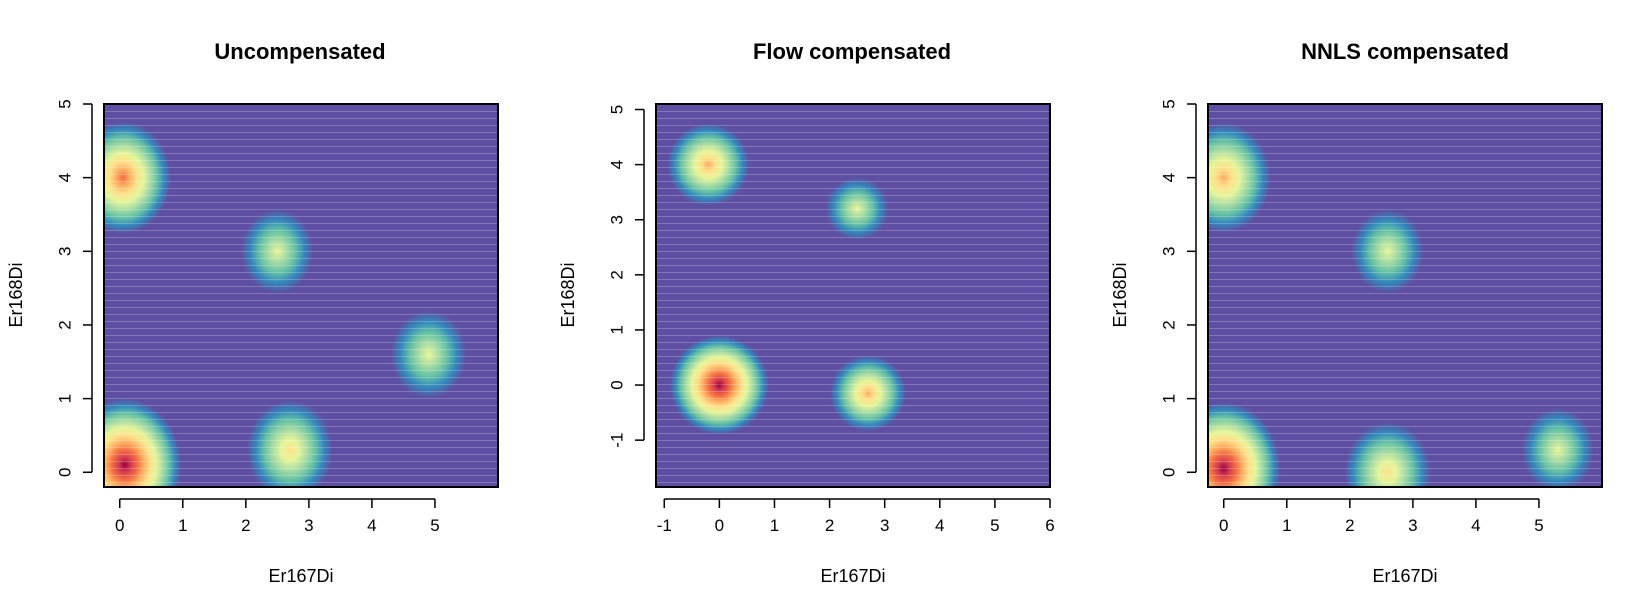 The width and height of the screenshot is (1651, 614). I want to click on x-axis: -1 0 1 2 3 4 5 6, so click(856, 516).